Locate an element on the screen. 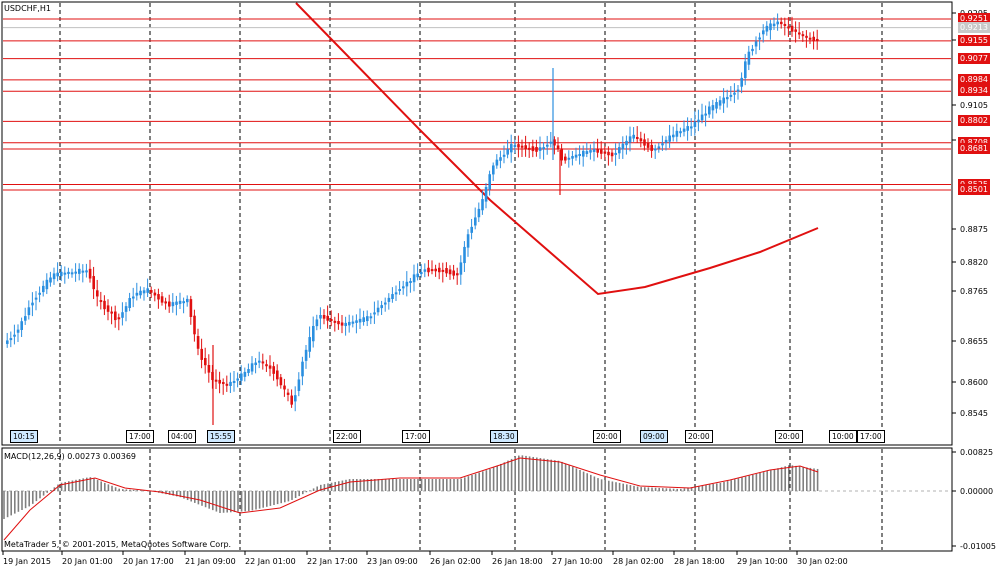 The width and height of the screenshot is (1000, 571). macd-title: MACD(12,26,9) 0.00273 0.00369 is located at coordinates (70, 456).